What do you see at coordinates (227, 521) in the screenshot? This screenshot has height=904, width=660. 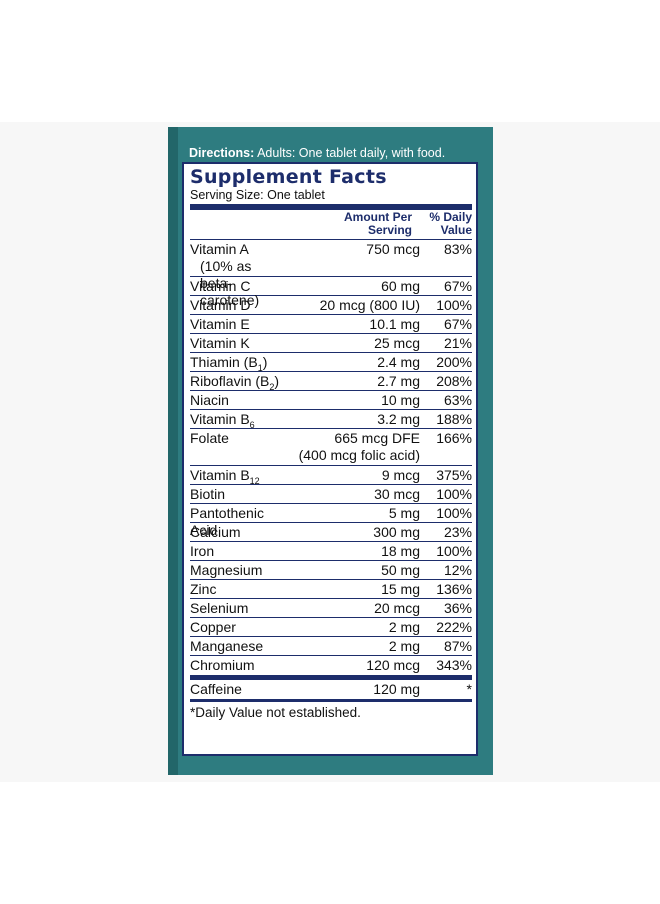 I see `nutrient-name: Pantothenic Acid` at bounding box center [227, 521].